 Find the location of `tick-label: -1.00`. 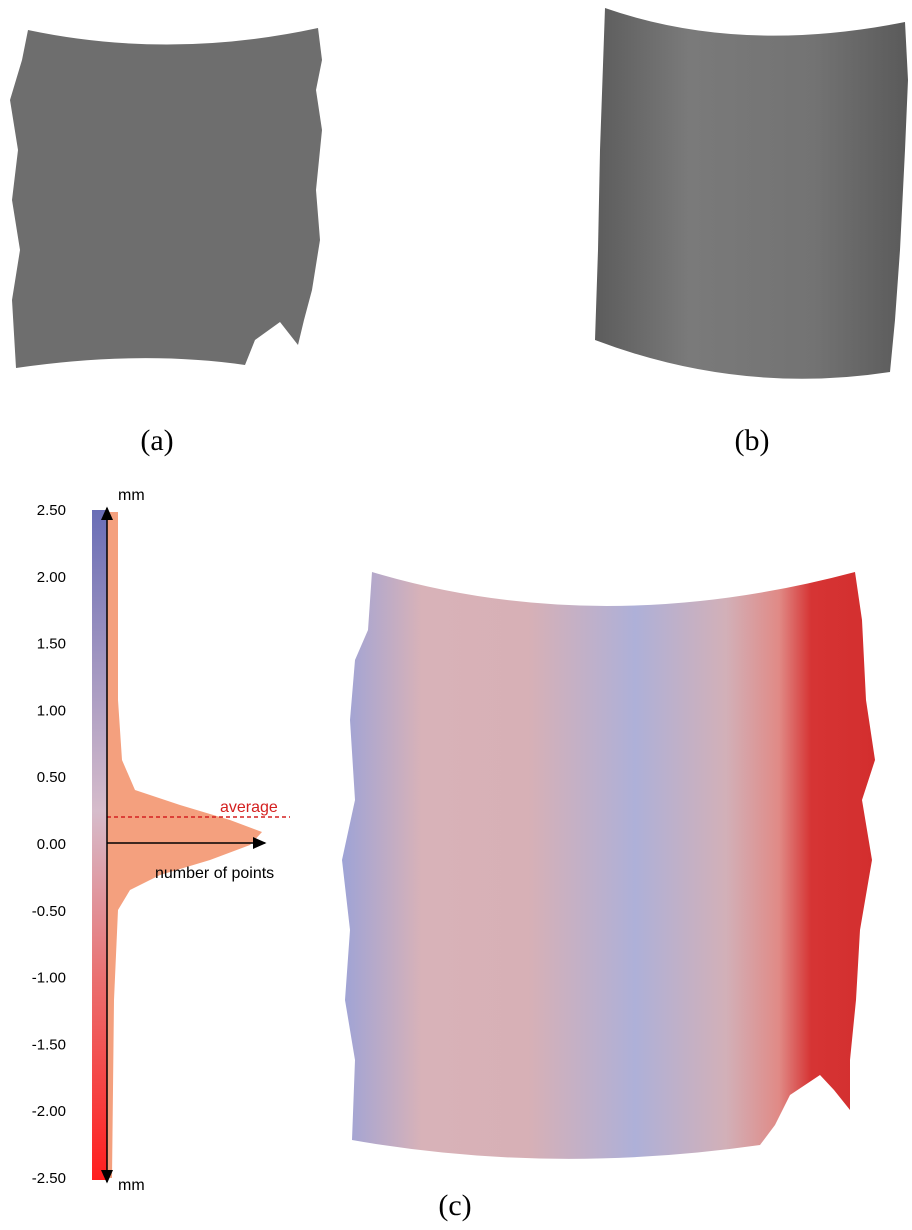

tick-label: -1.00 is located at coordinates (49, 978).